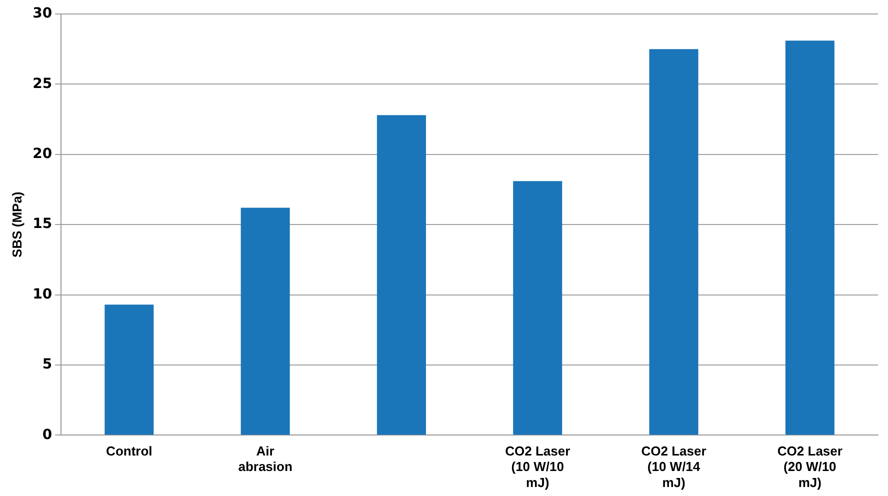  Describe the element at coordinates (42, 154) in the screenshot. I see `y-tick-label: 20` at that location.